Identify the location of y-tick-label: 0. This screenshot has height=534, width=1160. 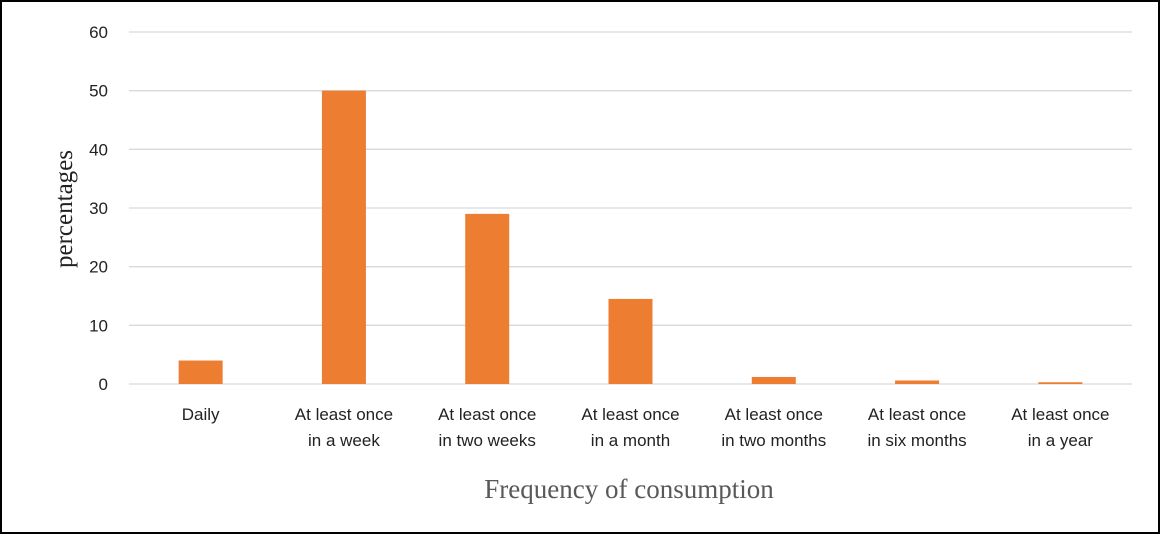
(103, 384).